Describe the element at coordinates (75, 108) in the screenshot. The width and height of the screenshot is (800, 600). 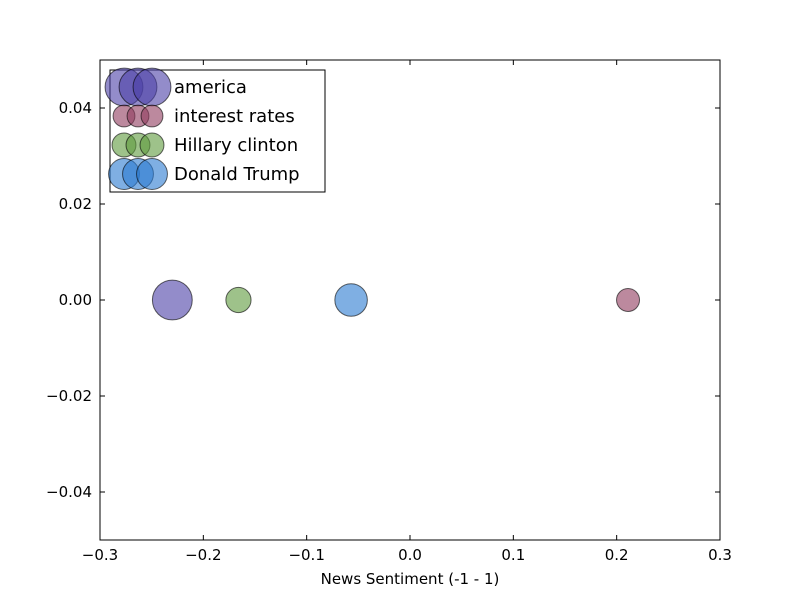
I see `y-tick-label: 0.04` at that location.